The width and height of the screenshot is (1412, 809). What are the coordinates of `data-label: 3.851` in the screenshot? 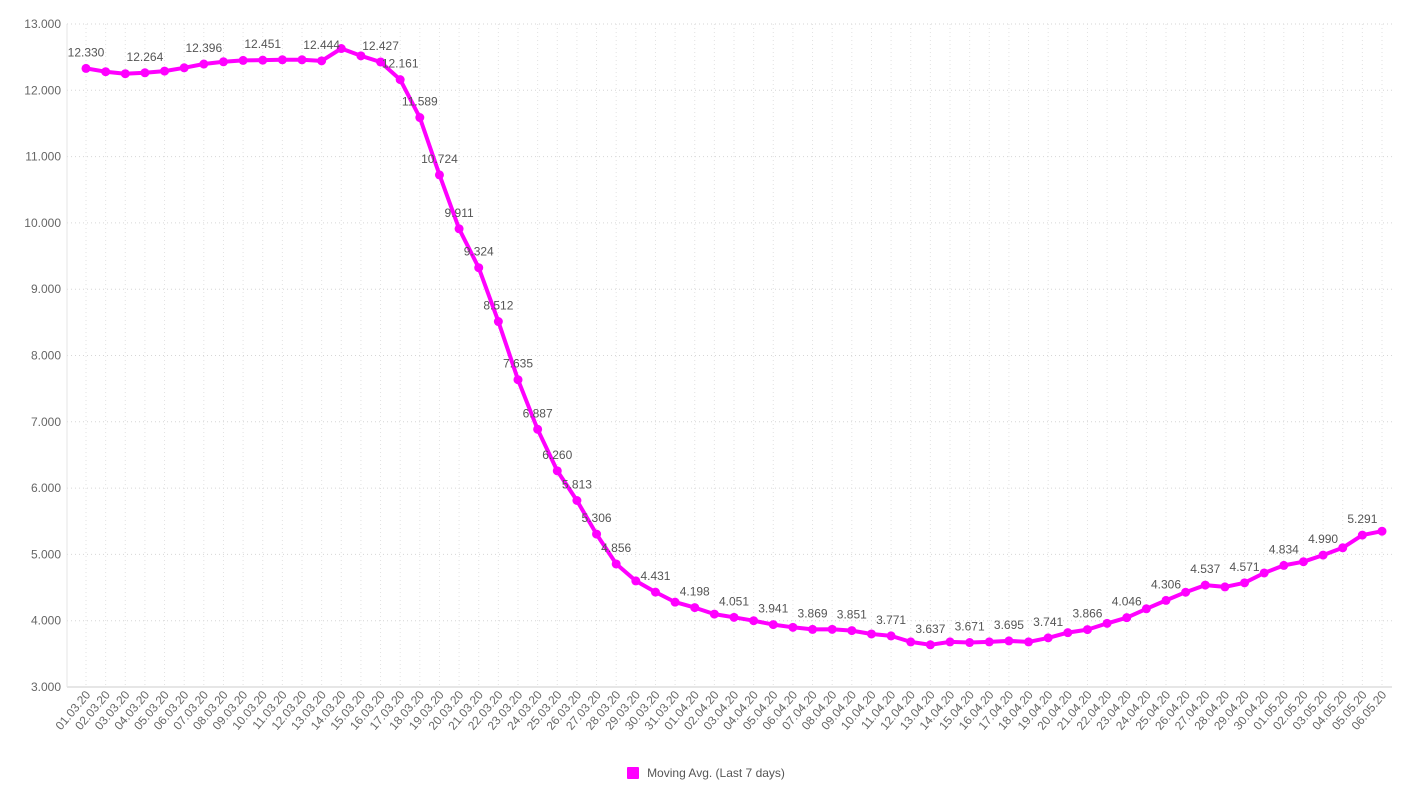 It's located at (852, 615).